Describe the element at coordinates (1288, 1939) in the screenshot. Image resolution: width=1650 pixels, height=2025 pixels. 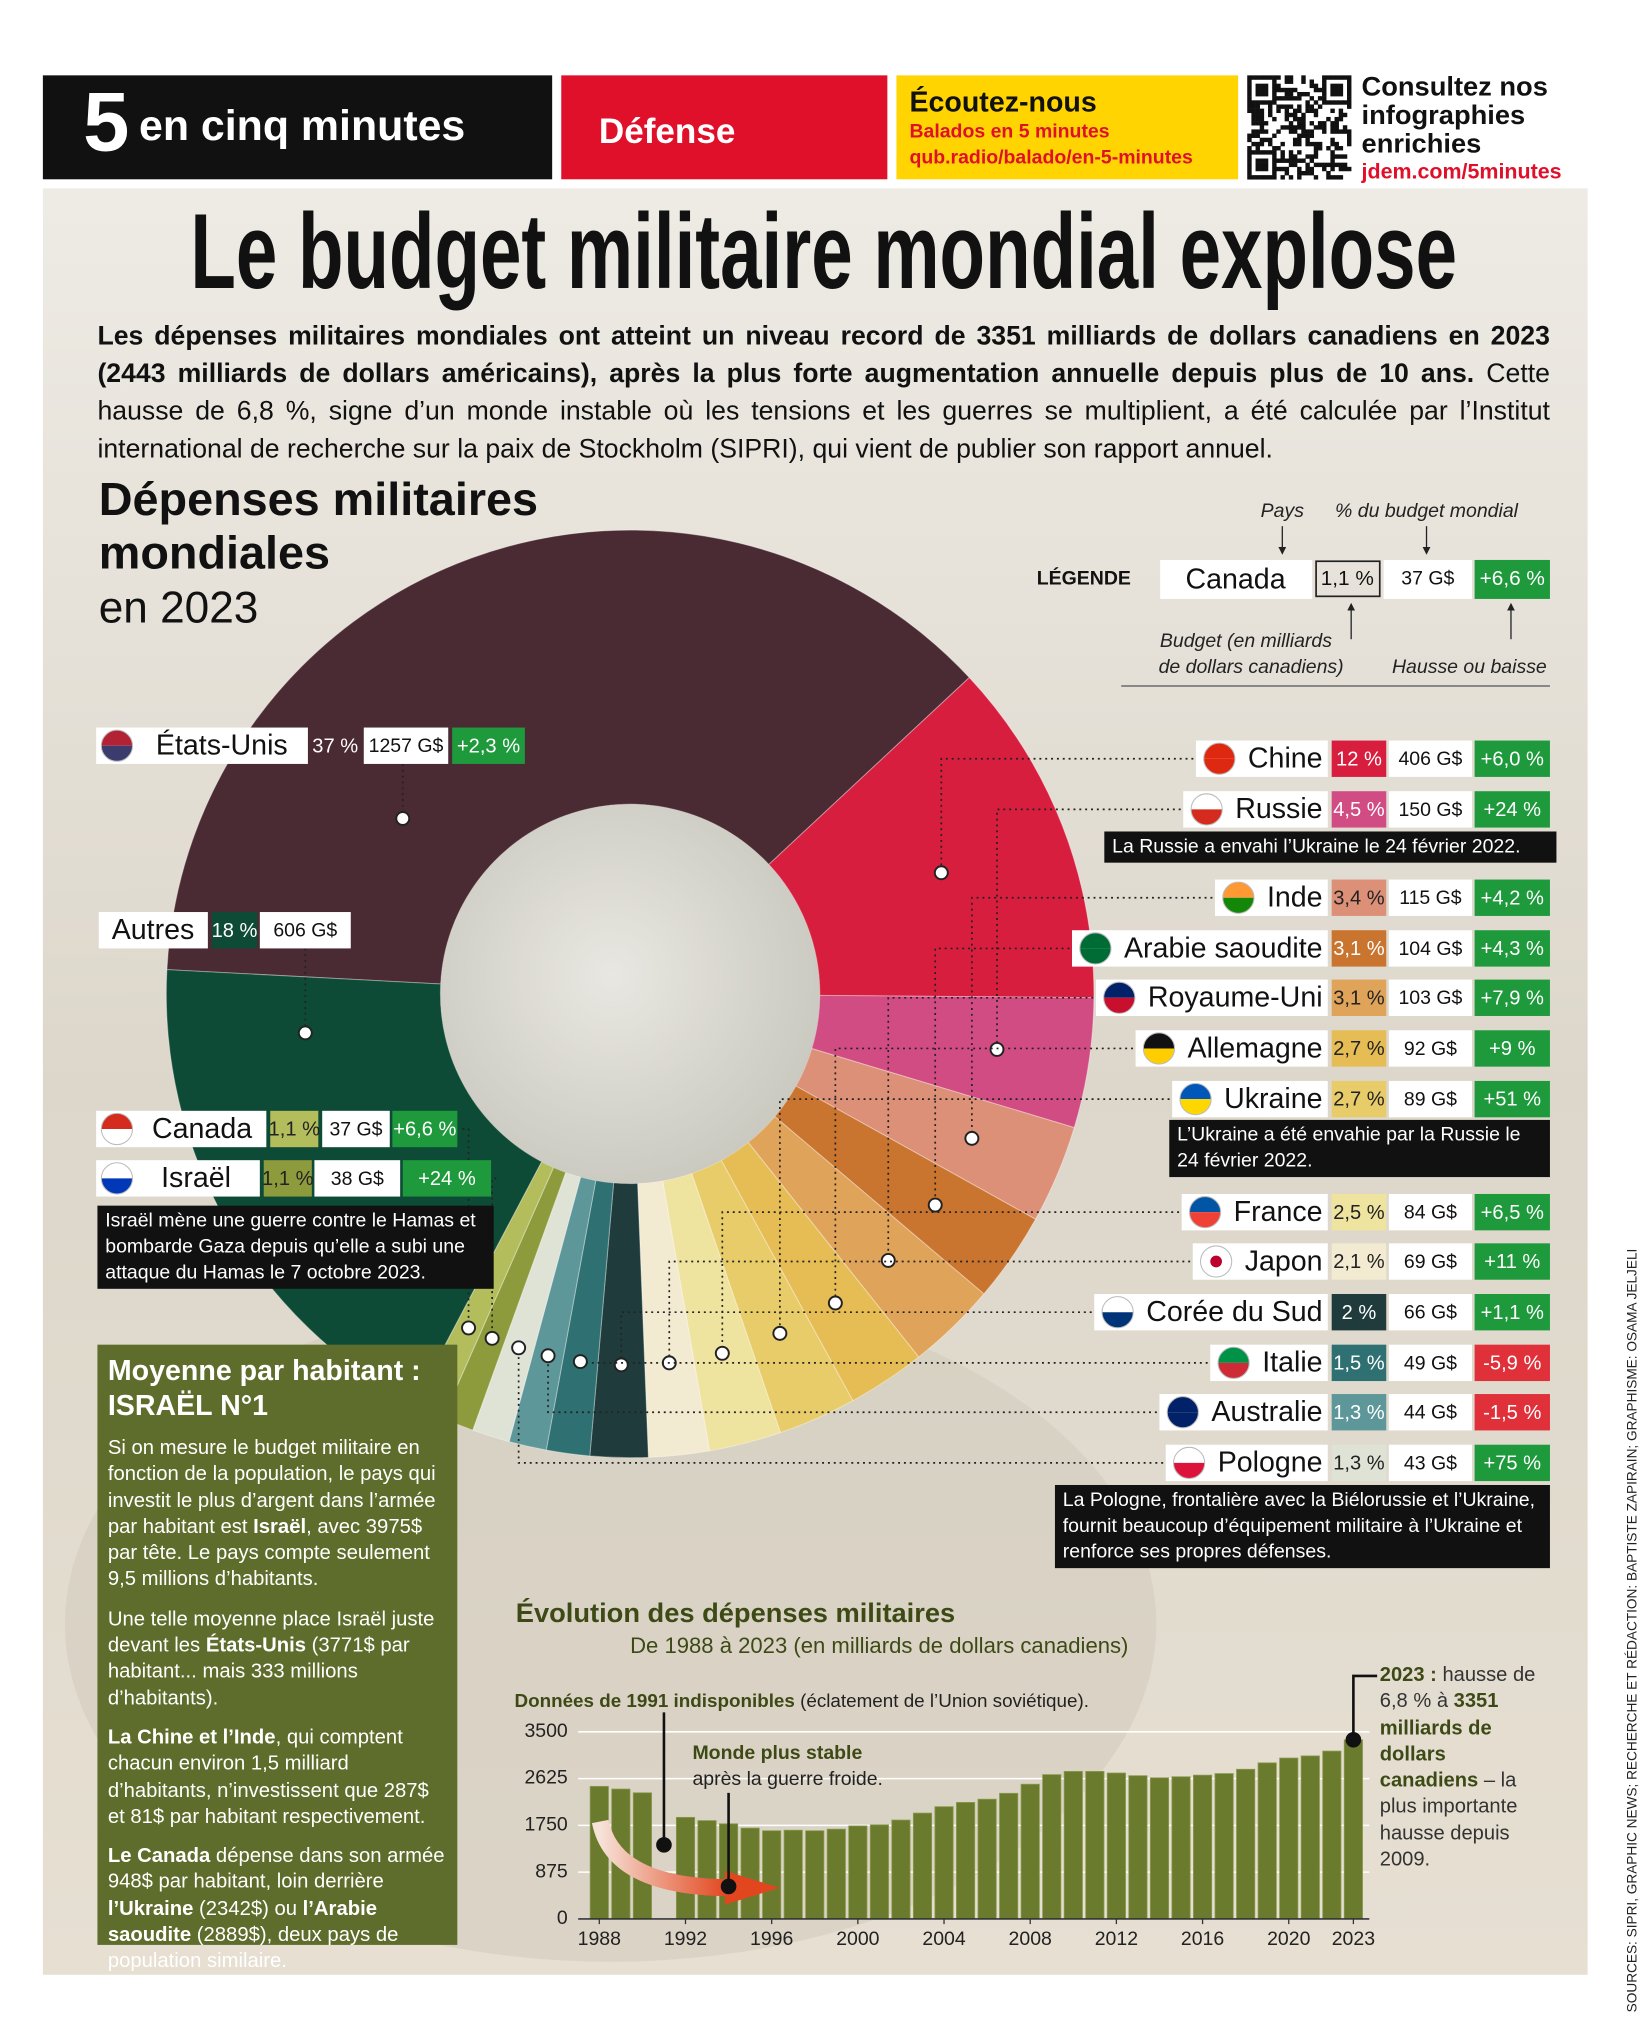
I see `x-tick-label: 2020` at that location.